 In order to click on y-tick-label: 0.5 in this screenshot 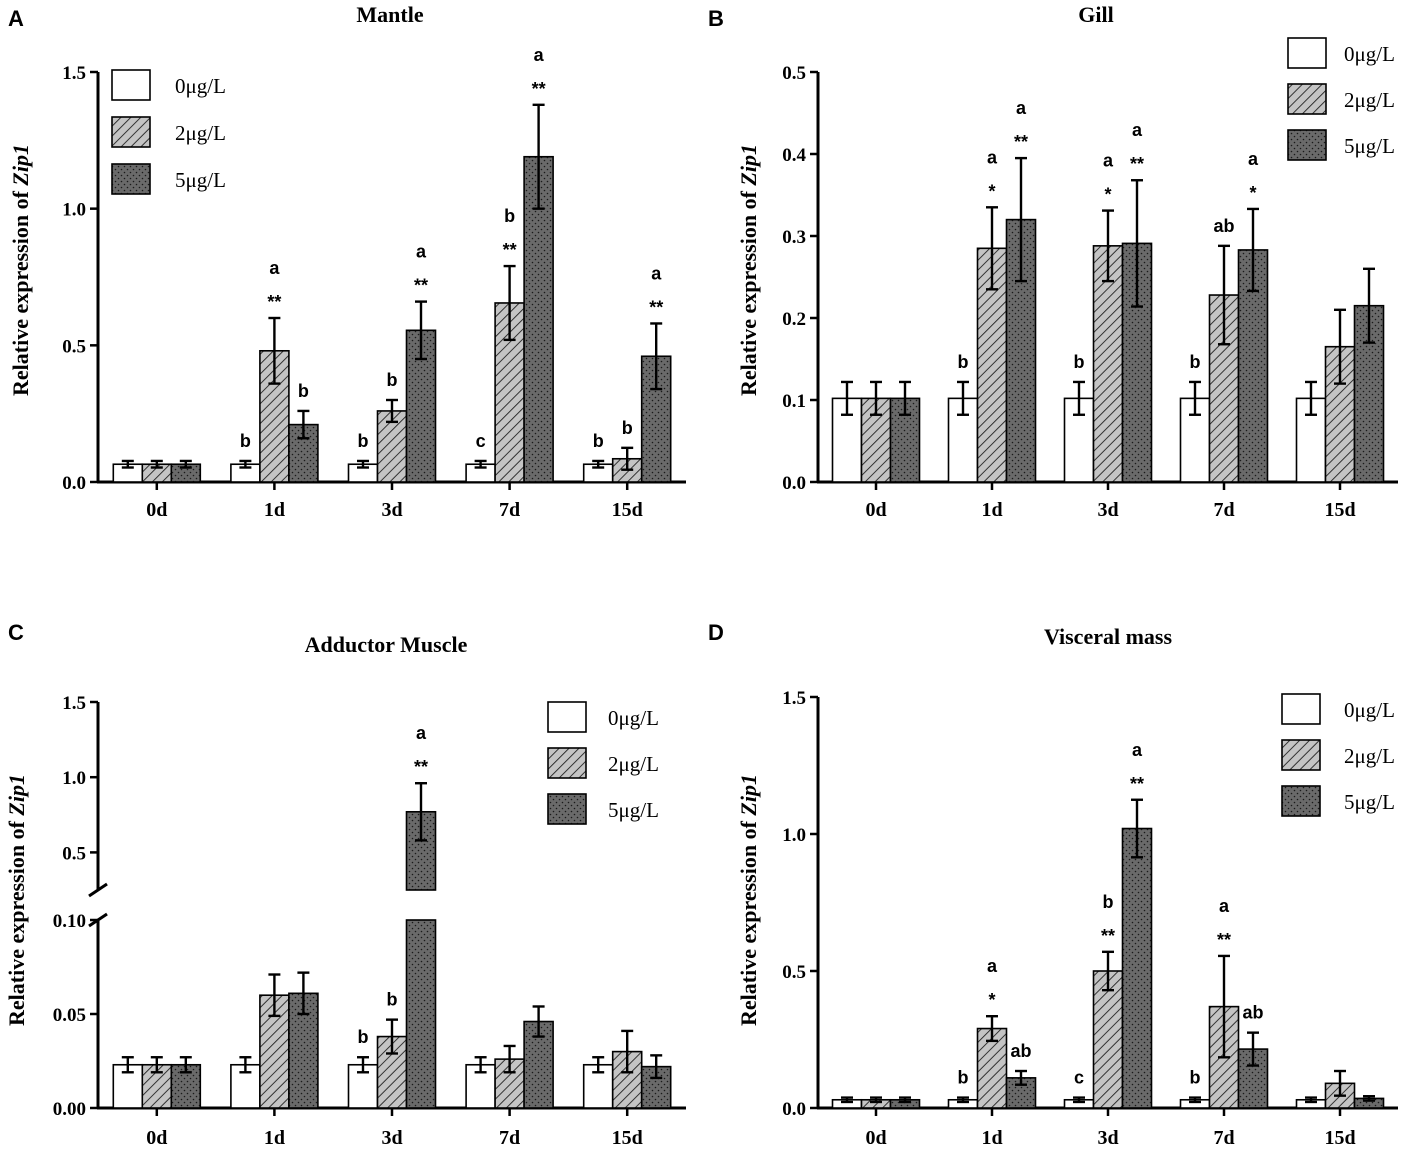, I will do `click(794, 972)`.